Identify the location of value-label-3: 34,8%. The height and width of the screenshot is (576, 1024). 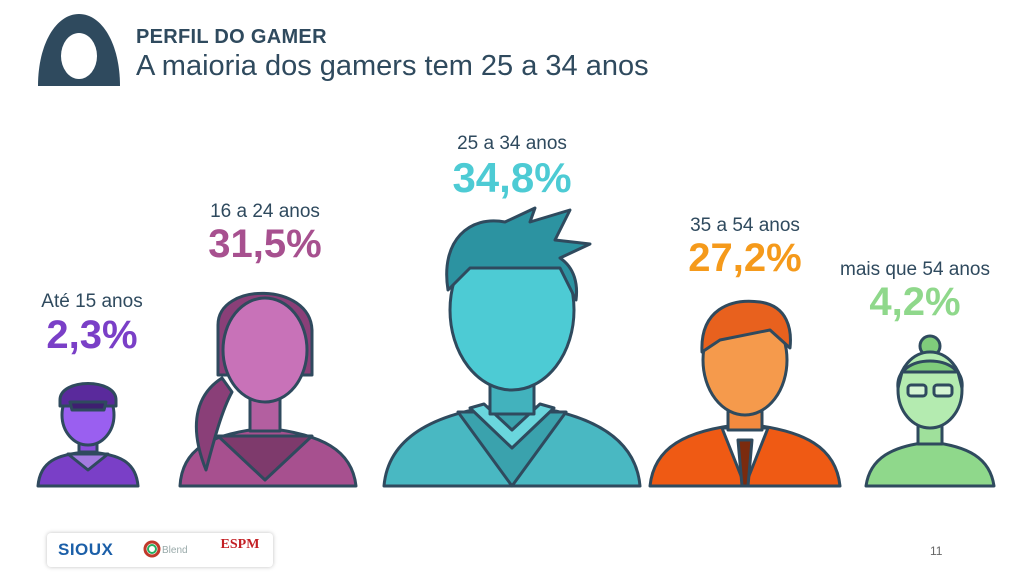
(512, 177).